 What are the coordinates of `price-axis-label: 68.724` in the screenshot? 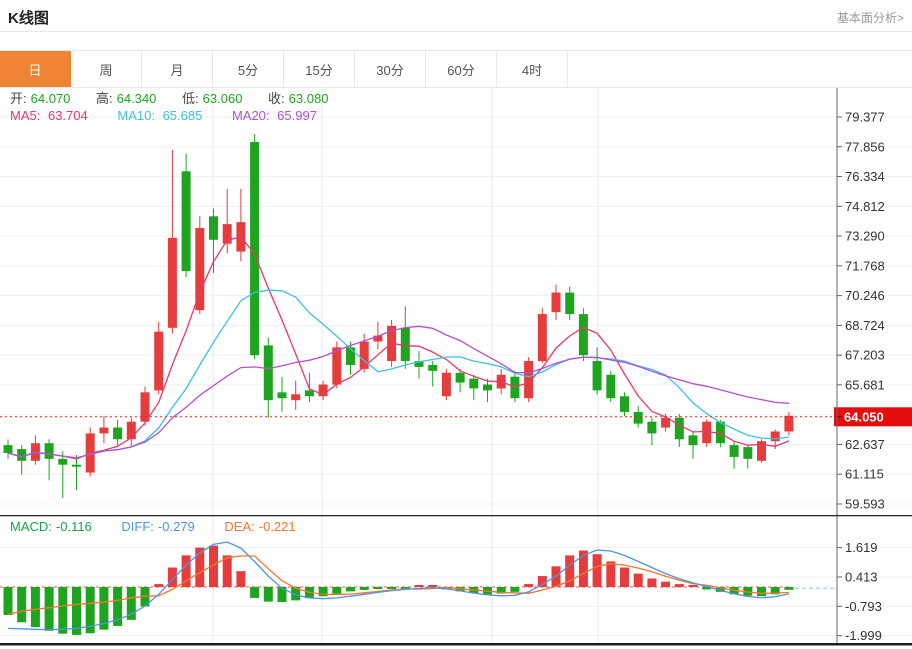 It's located at (865, 325).